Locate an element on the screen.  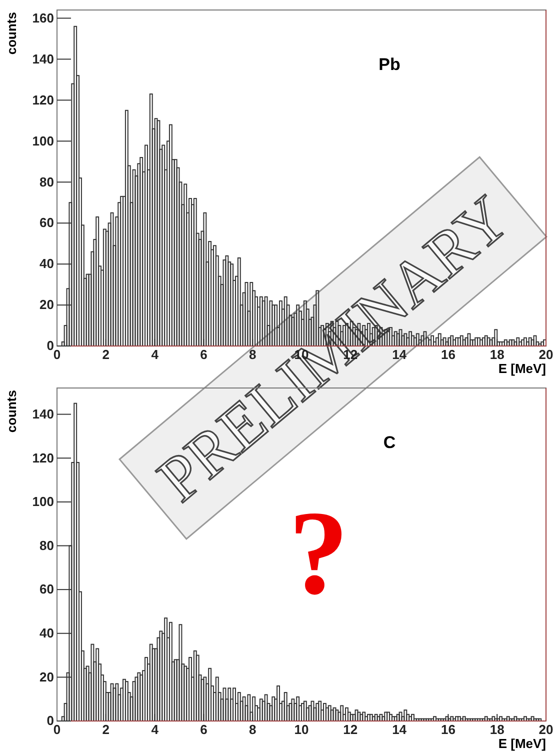
y-tick-label: 160 is located at coordinates (43, 18).